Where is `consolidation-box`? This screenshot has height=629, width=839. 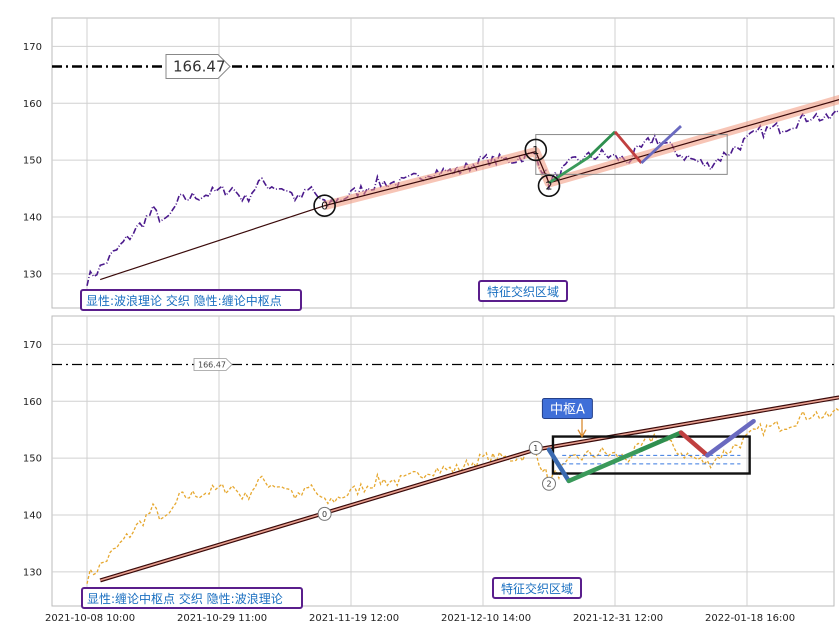
consolidation-box is located at coordinates (631, 154).